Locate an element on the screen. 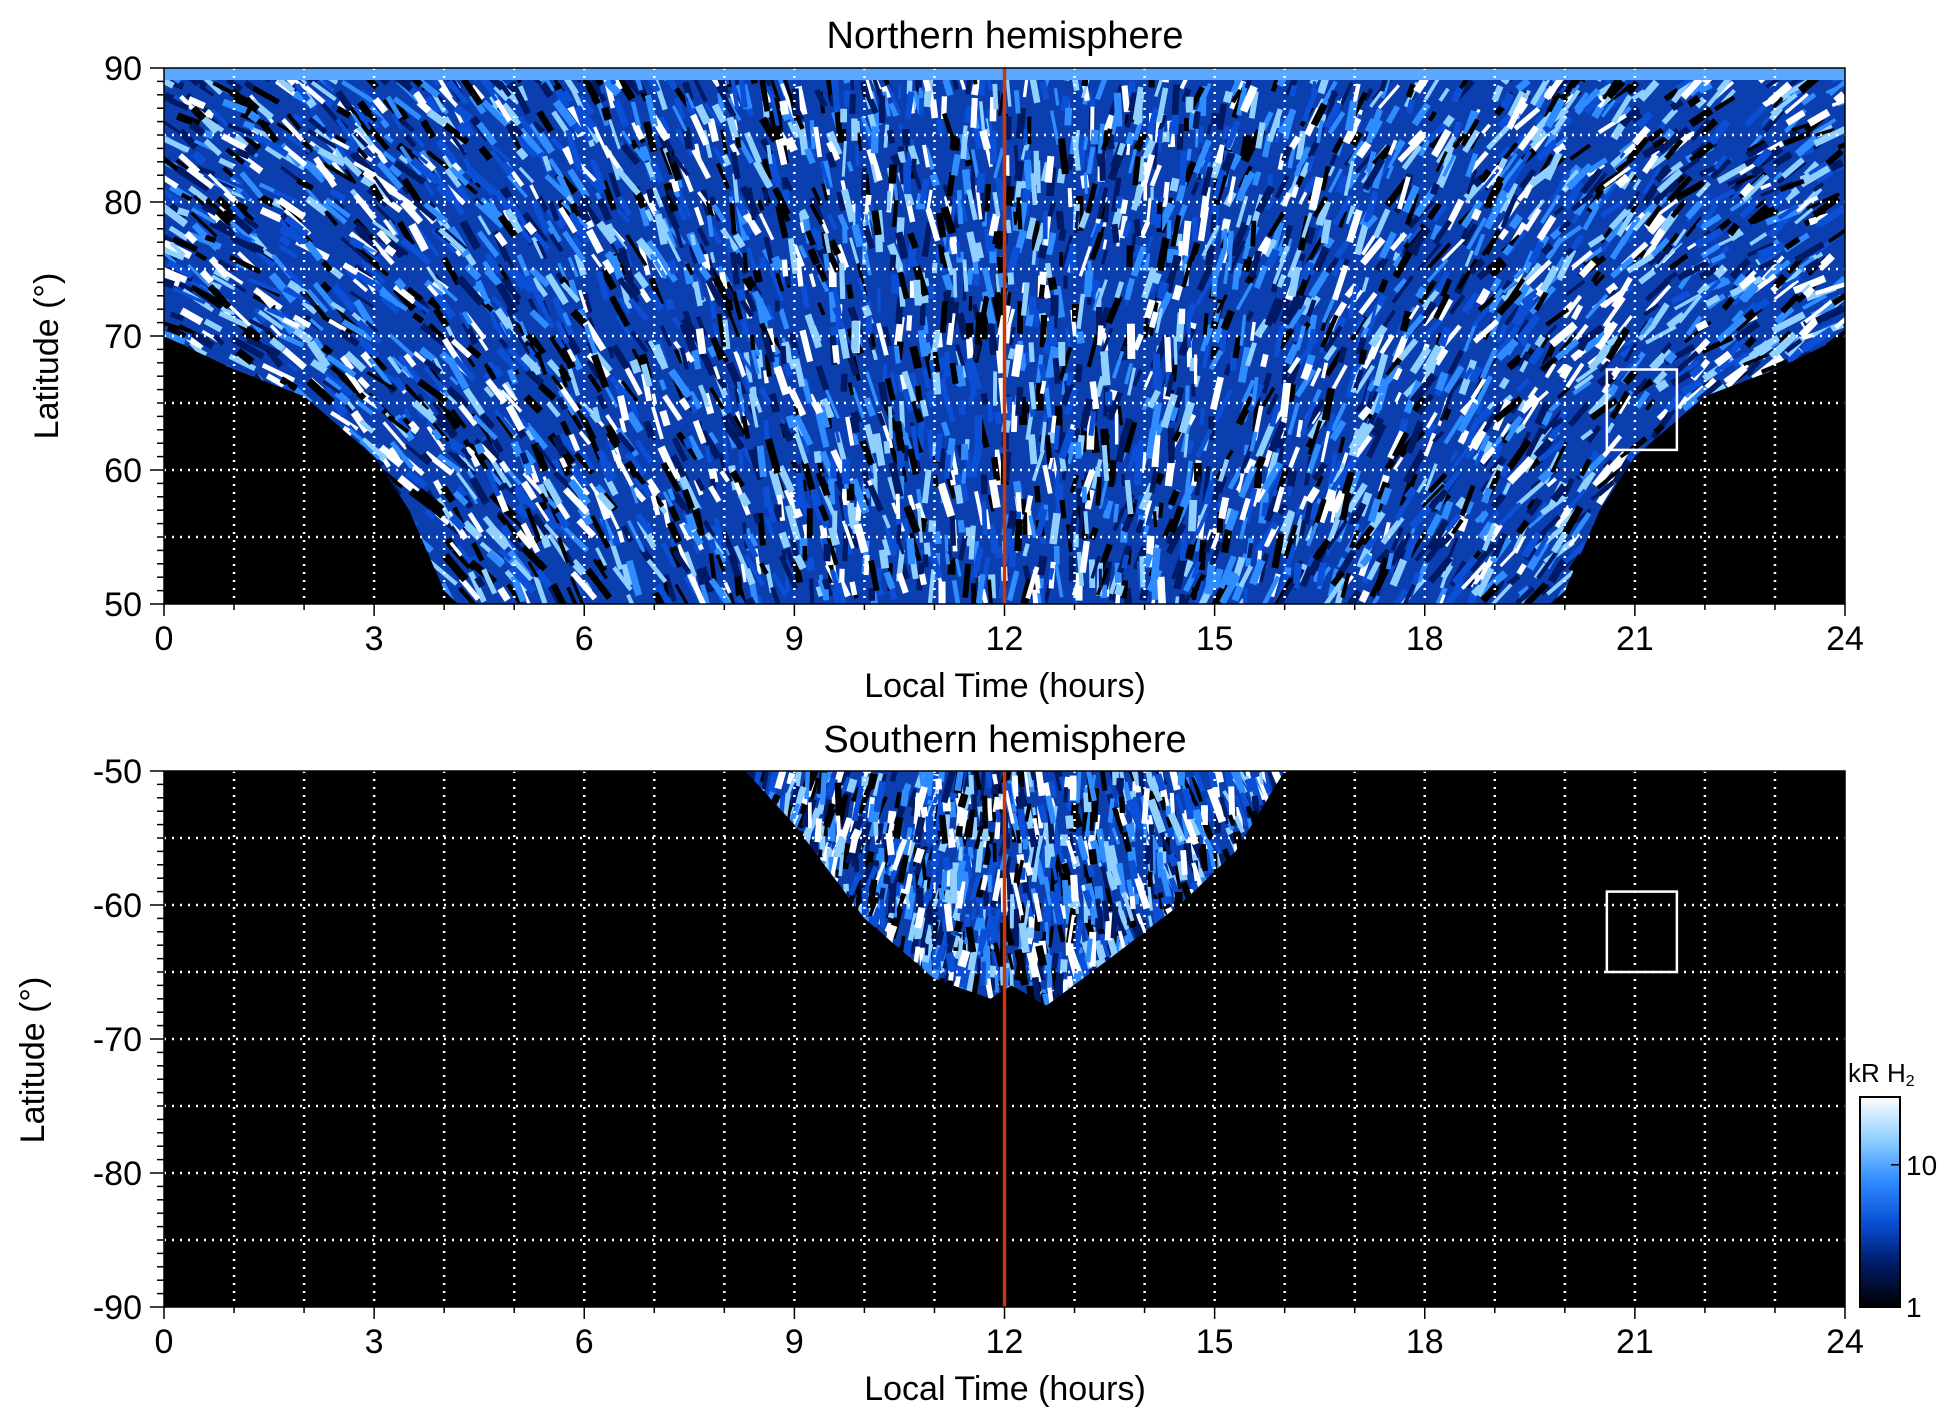  panel-title: Northern hemisphere is located at coordinates (1005, 36).